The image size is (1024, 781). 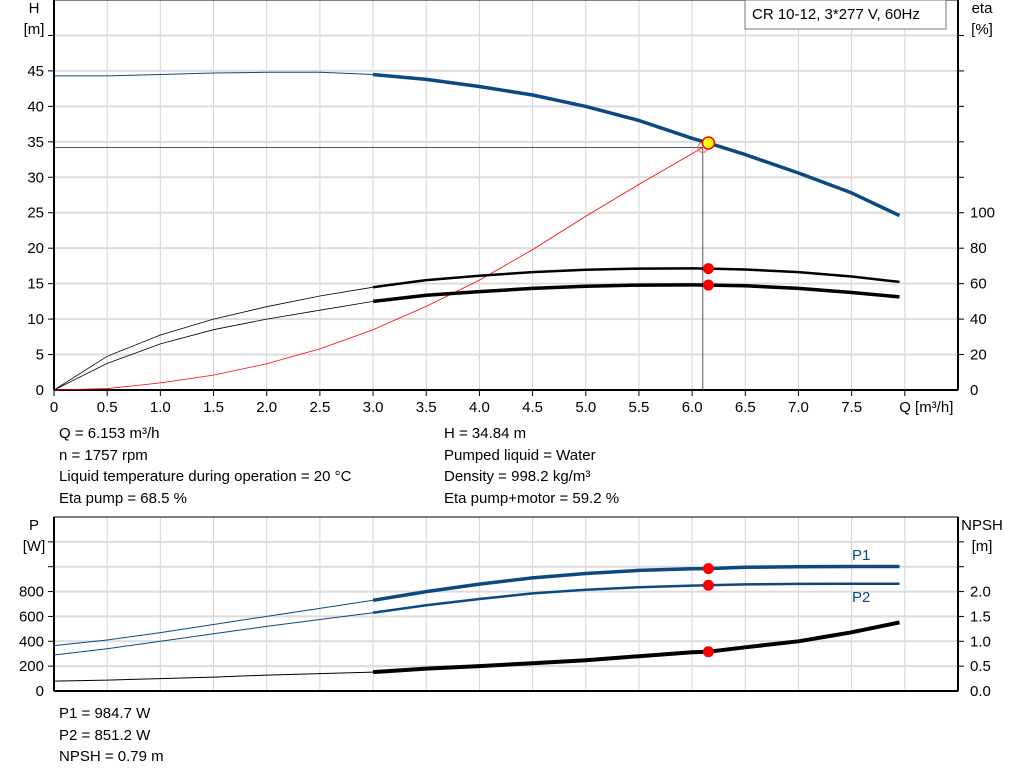 What do you see at coordinates (798, 407) in the screenshot?
I see `x-tick-label: 7.0` at bounding box center [798, 407].